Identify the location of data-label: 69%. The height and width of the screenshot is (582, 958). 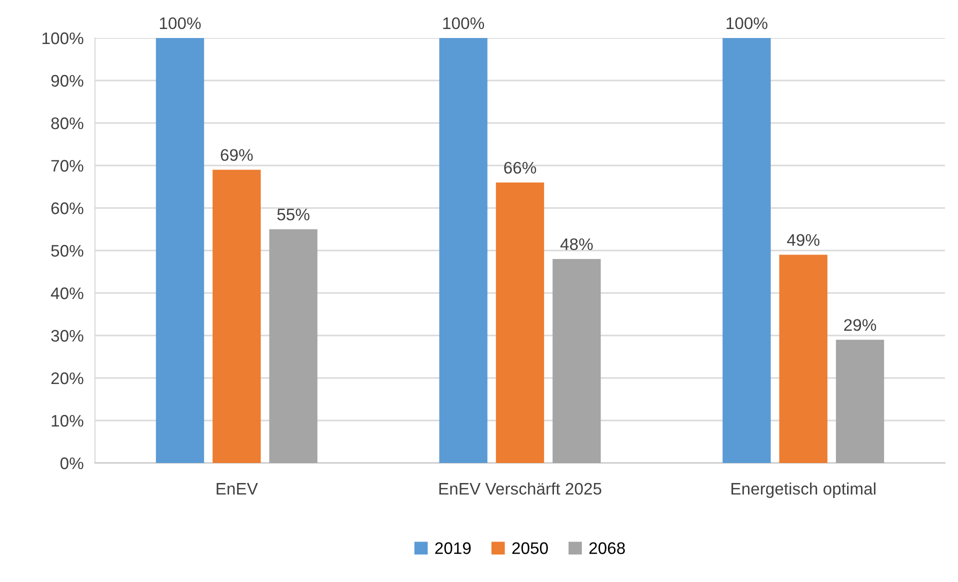
(236, 155).